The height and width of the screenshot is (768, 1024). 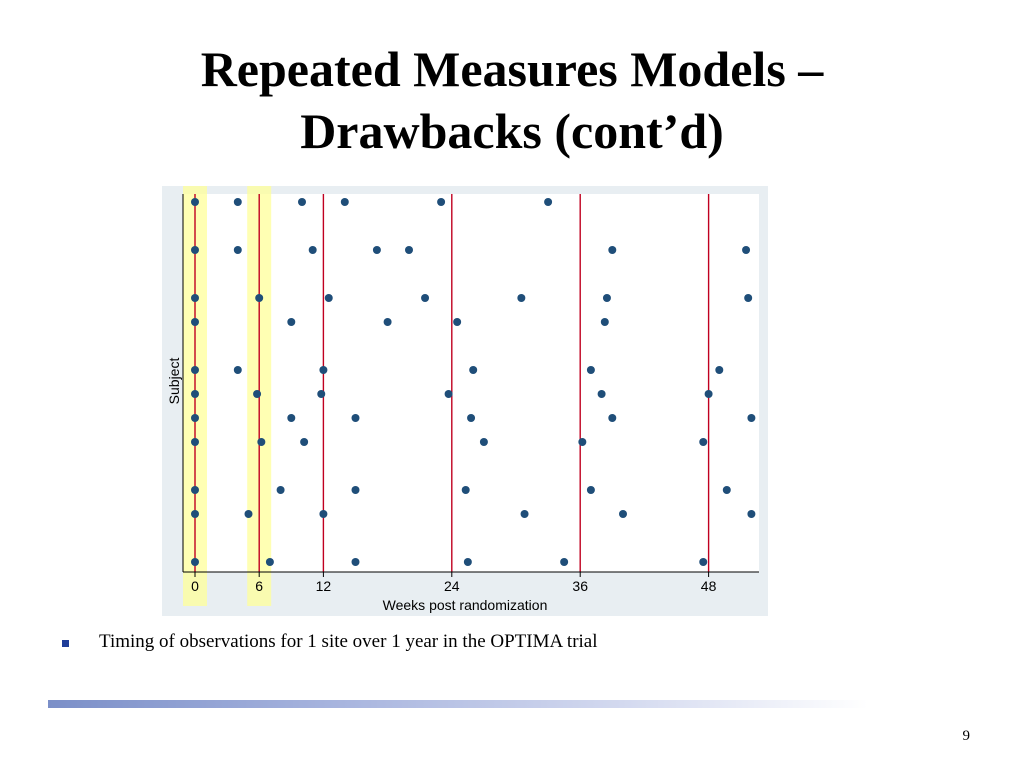 I want to click on footer-gradient-bar, so click(x=458, y=704).